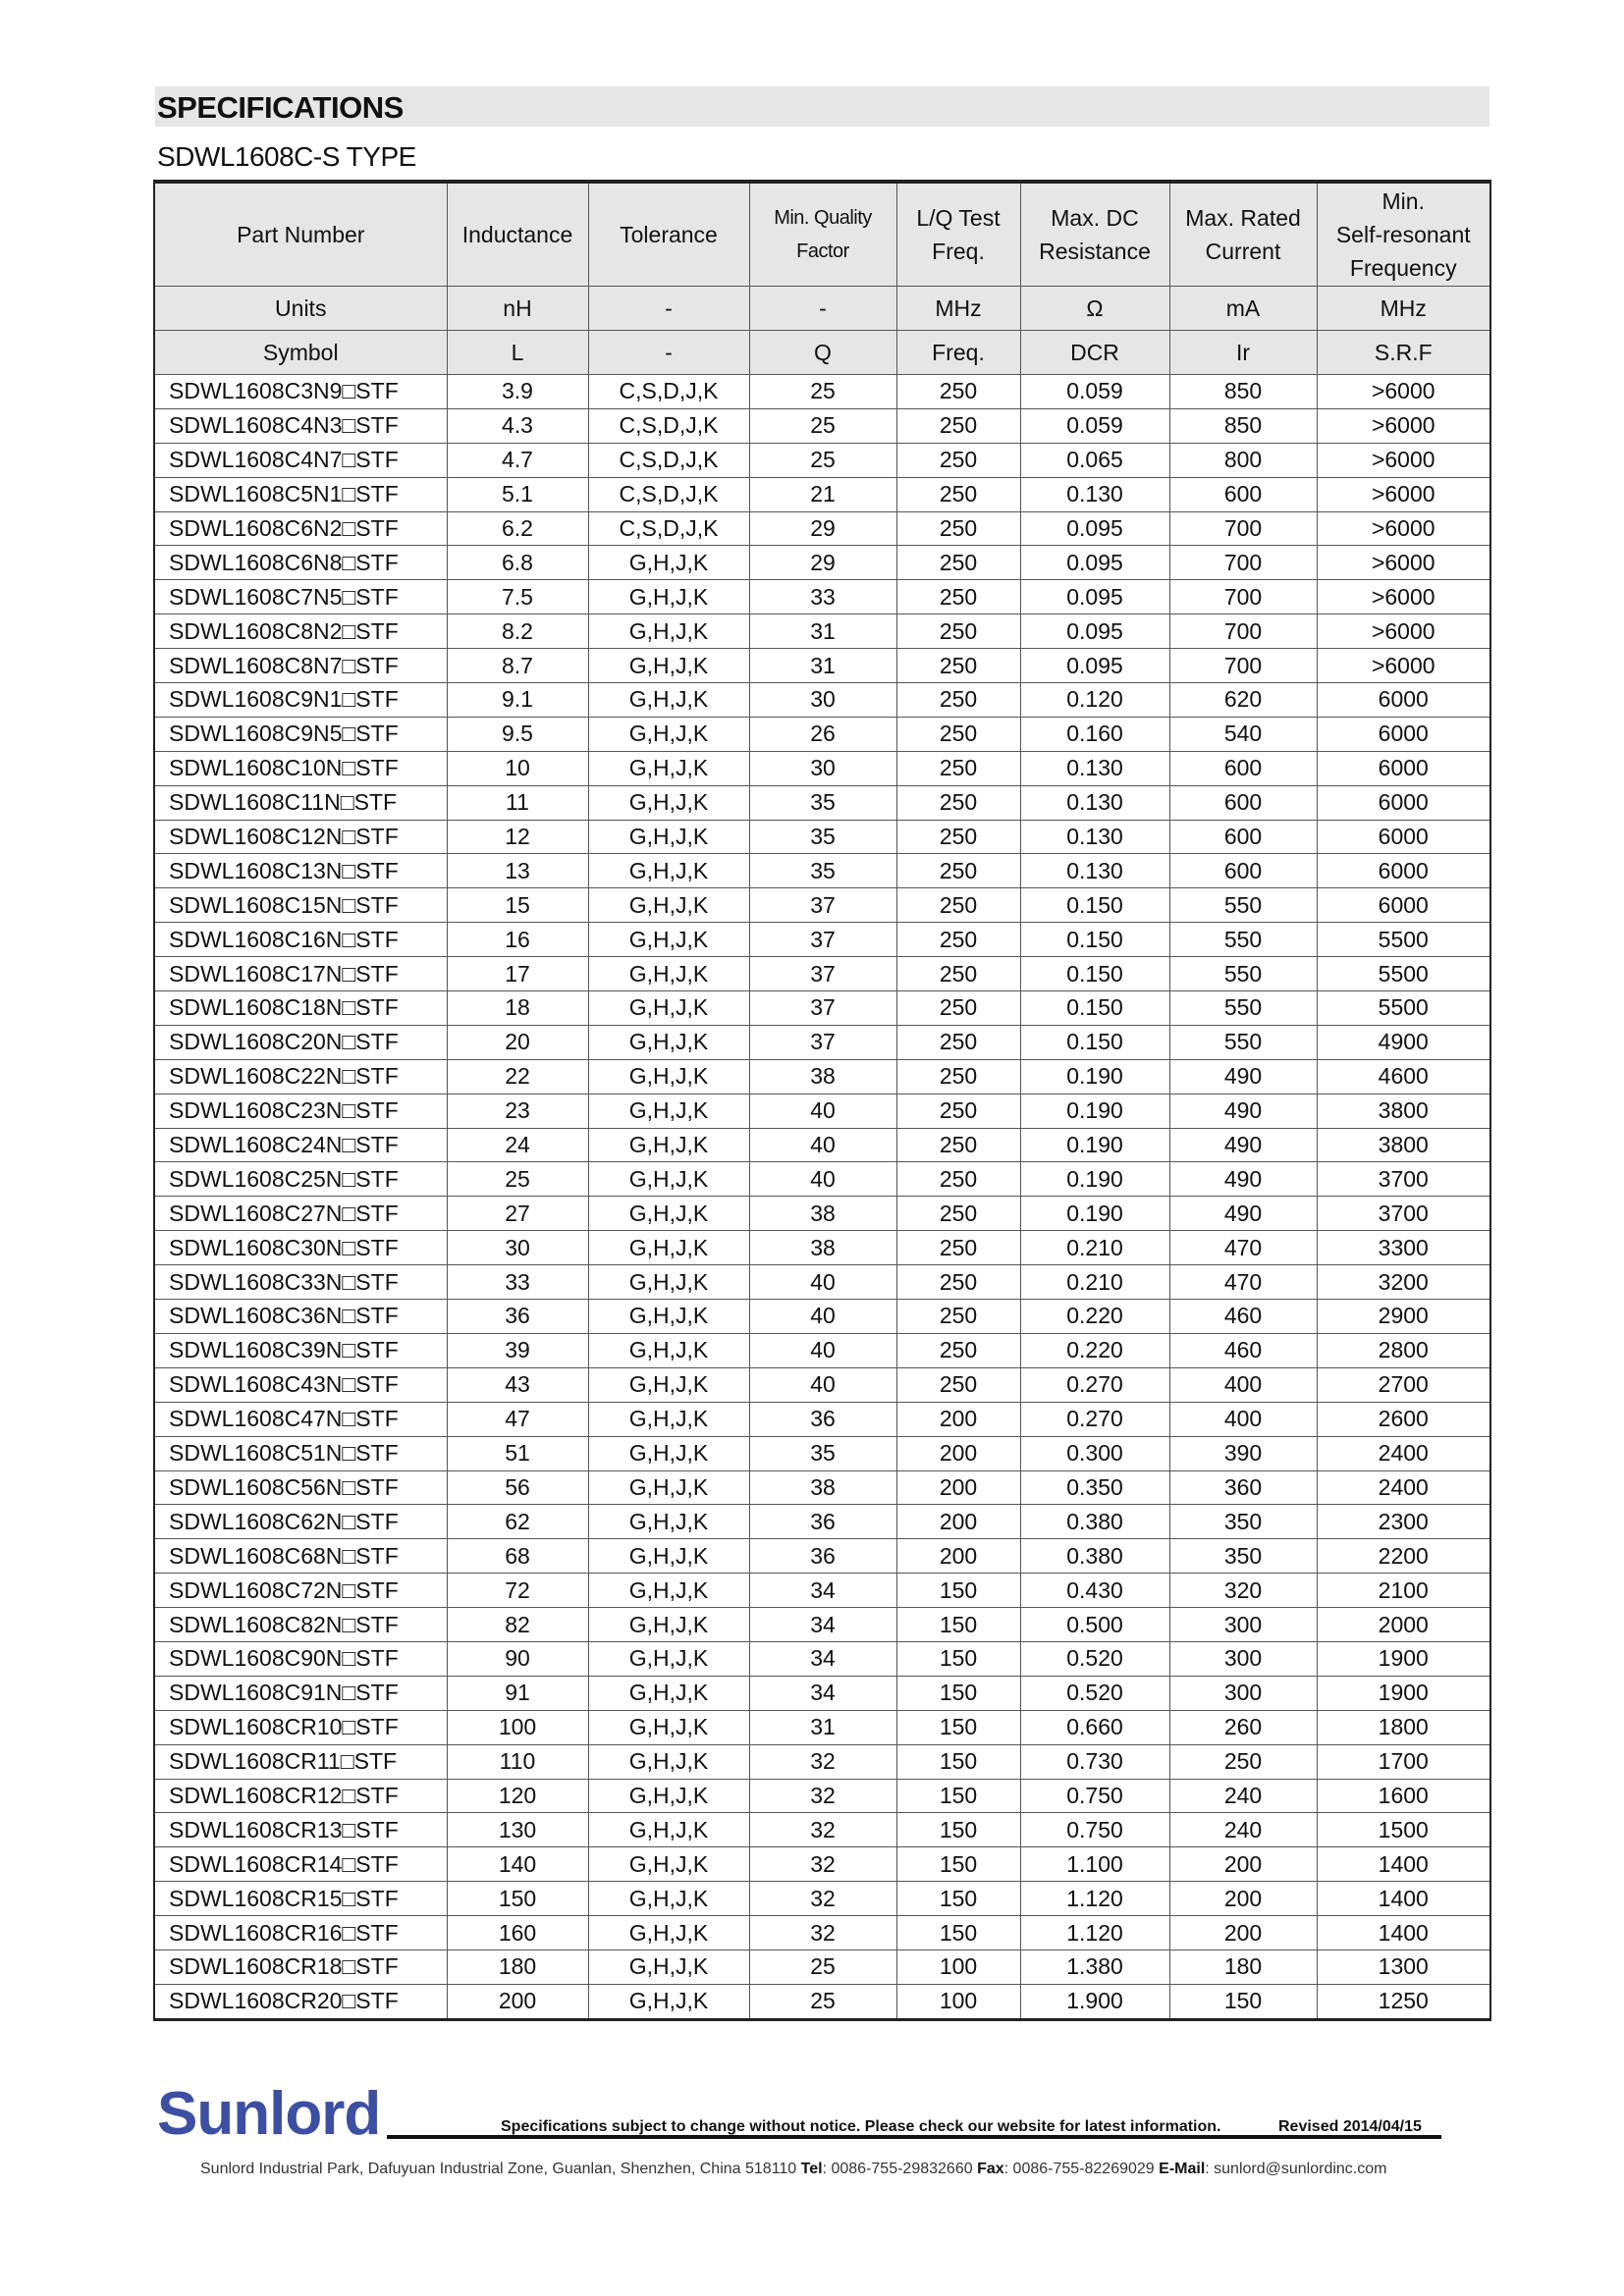  What do you see at coordinates (517, 974) in the screenshot?
I see `cell-inductance: 17` at bounding box center [517, 974].